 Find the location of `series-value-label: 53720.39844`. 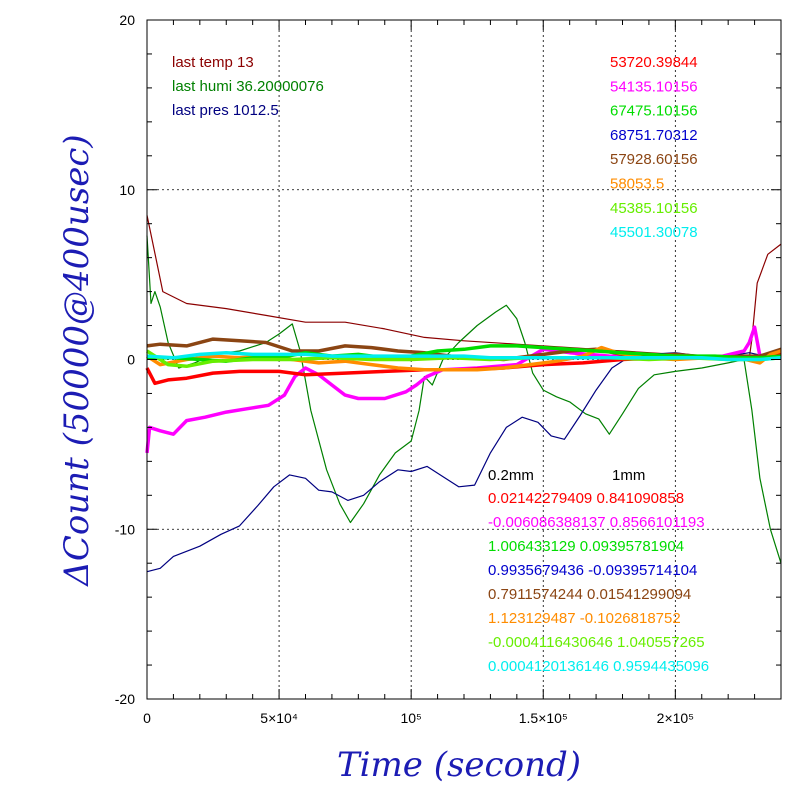

series-value-label: 53720.39844 is located at coordinates (654, 62).